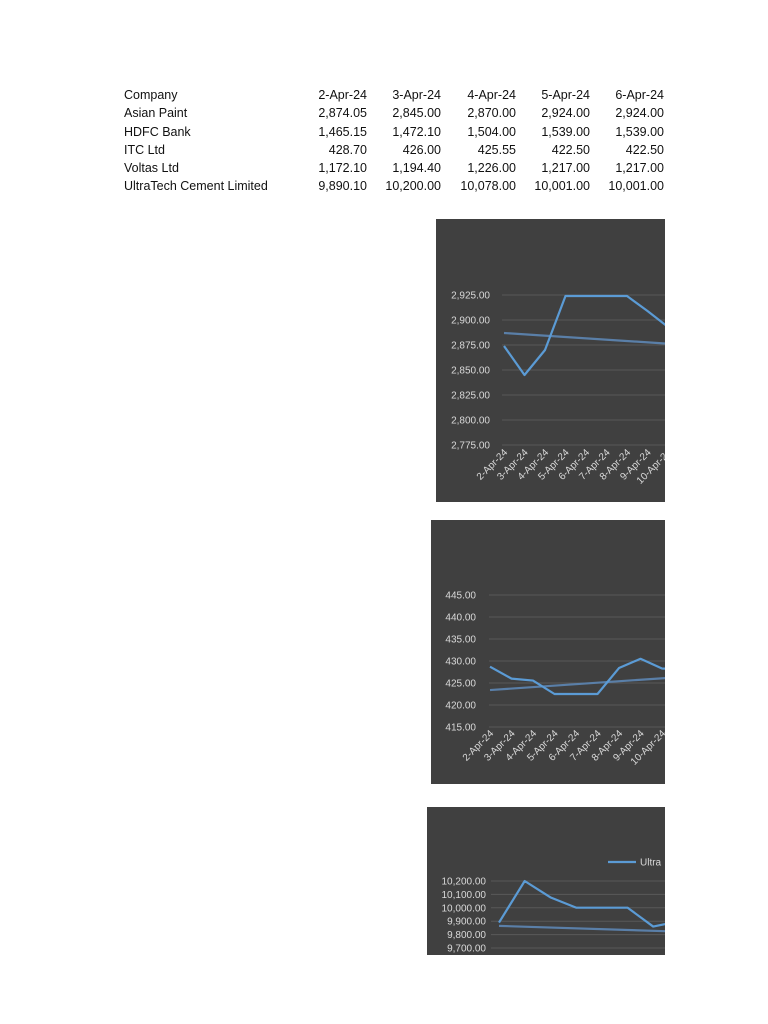  I want to click on y-tick-label: 9,700.00, so click(466, 949).